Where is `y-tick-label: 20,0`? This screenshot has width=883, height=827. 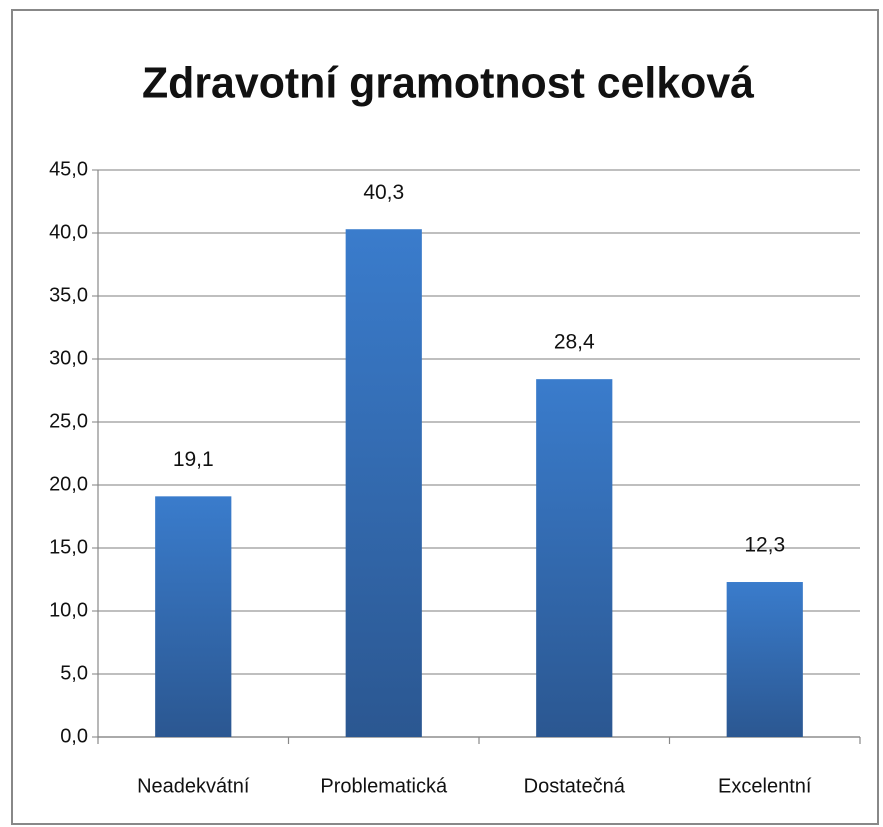
y-tick-label: 20,0 is located at coordinates (68, 484).